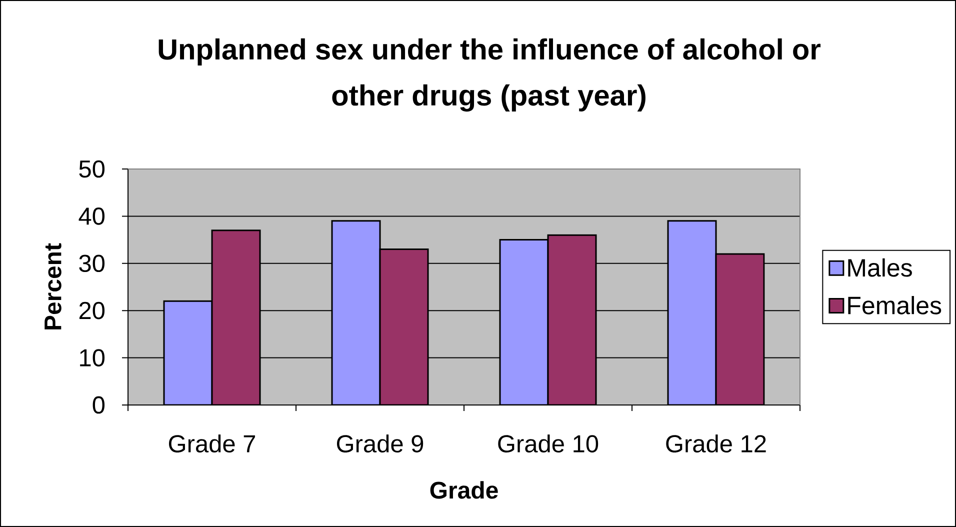  What do you see at coordinates (212, 443) in the screenshot?
I see `x-tick-label: Grade 7` at bounding box center [212, 443].